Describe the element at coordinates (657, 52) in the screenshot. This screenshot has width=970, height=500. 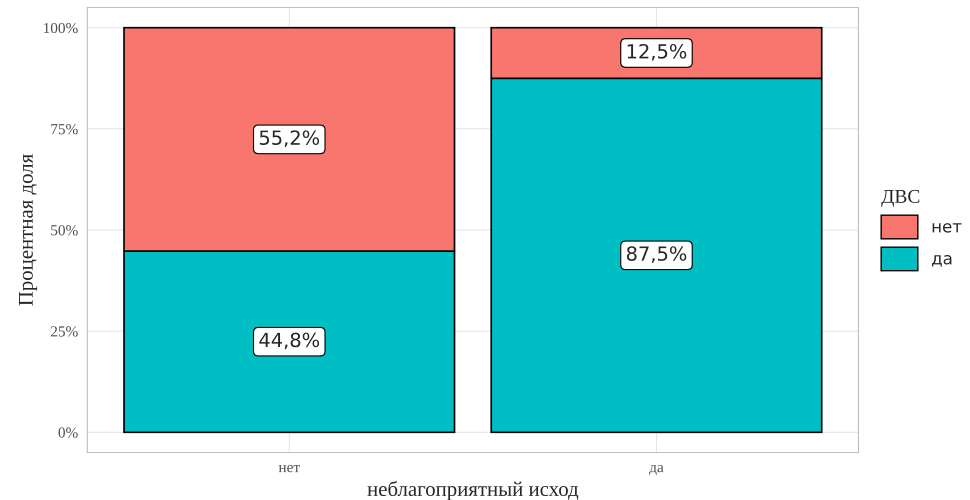
I see `data-label: 12,5%` at that location.